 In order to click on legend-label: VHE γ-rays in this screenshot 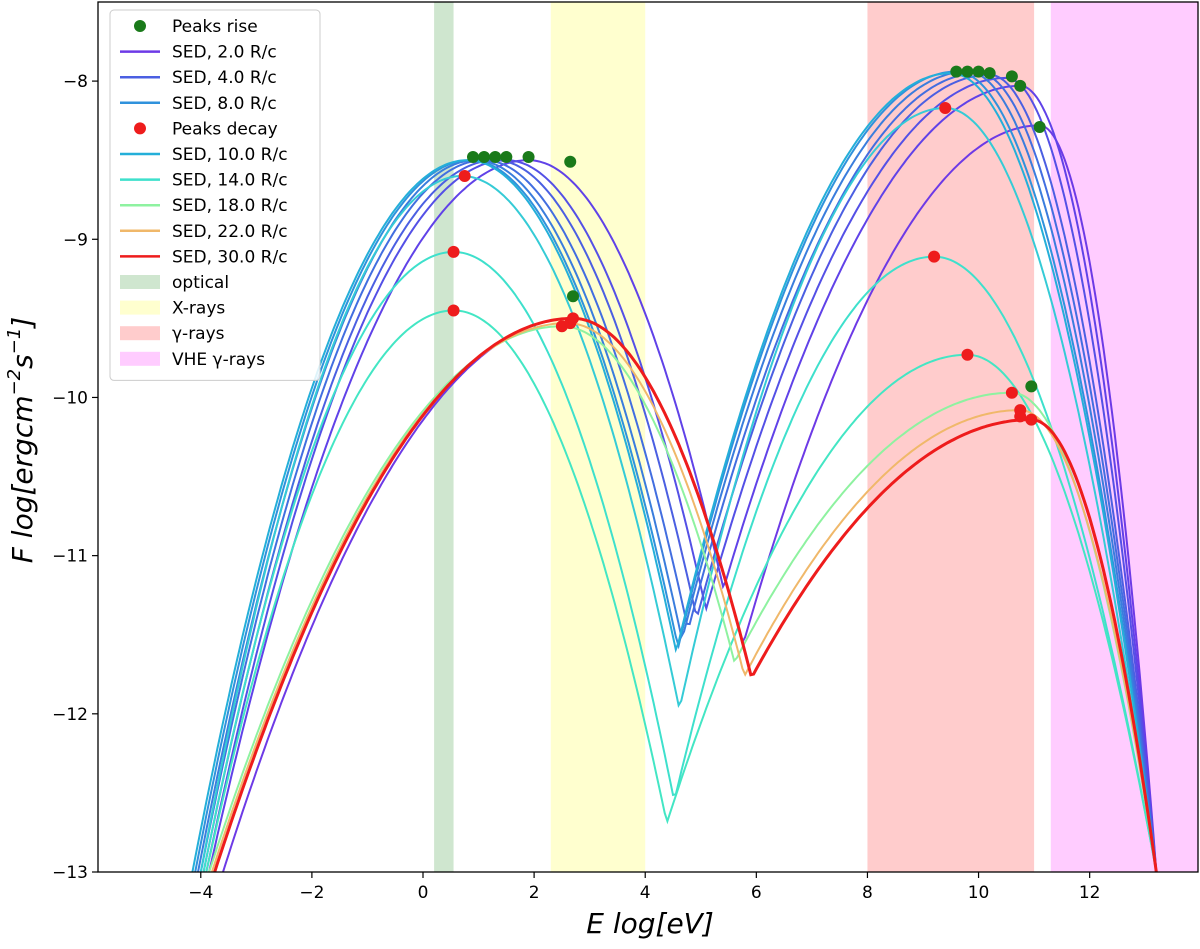, I will do `click(218, 360)`.